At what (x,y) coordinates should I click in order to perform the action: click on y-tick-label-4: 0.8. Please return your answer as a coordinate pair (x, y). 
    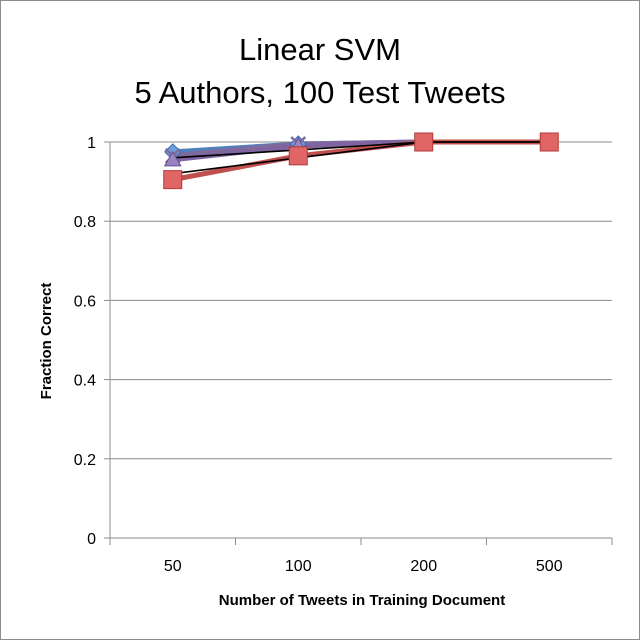
    Looking at the image, I should click on (85, 222).